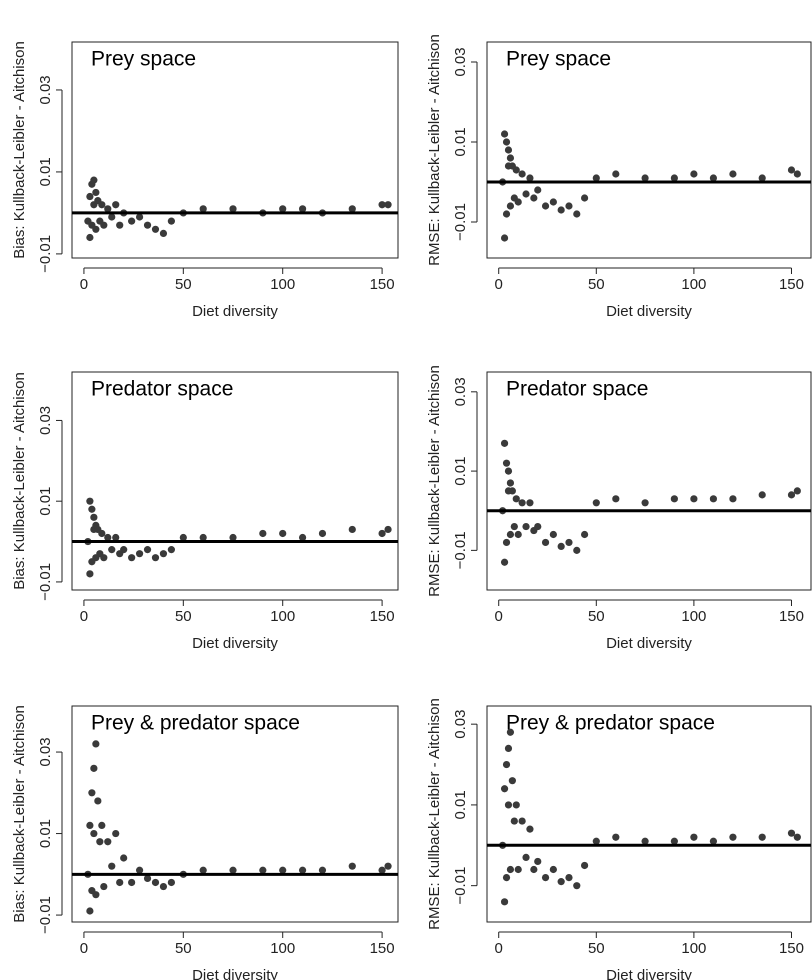 The height and width of the screenshot is (980, 812). Describe the element at coordinates (19, 814) in the screenshot. I see `y-axis-label: Bias: Kullback-Leibler - Aitchison` at that location.